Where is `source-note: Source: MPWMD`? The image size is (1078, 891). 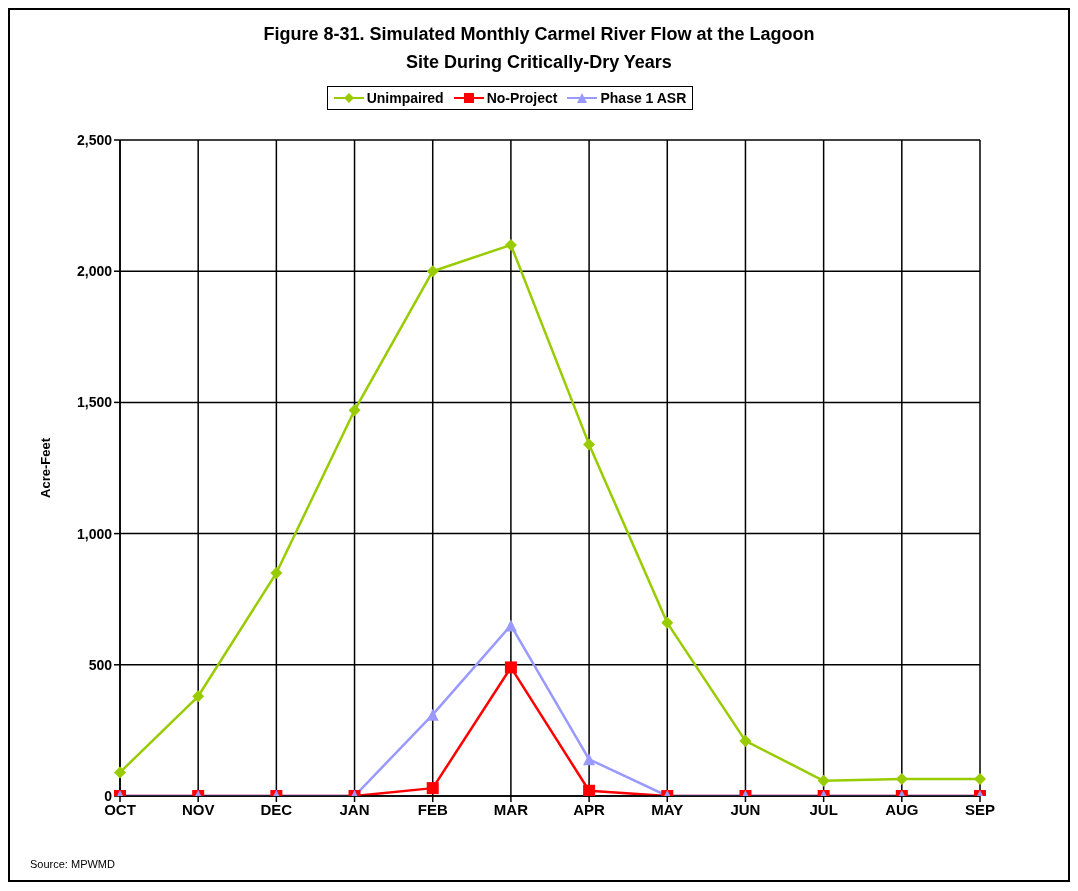
source-note: Source: MPWMD is located at coordinates (72, 864).